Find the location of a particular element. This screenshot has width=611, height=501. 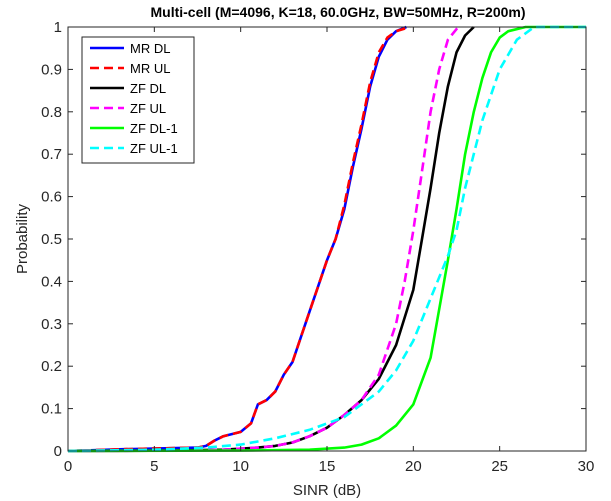

y-tick-label: 0.7 is located at coordinates (51, 154).